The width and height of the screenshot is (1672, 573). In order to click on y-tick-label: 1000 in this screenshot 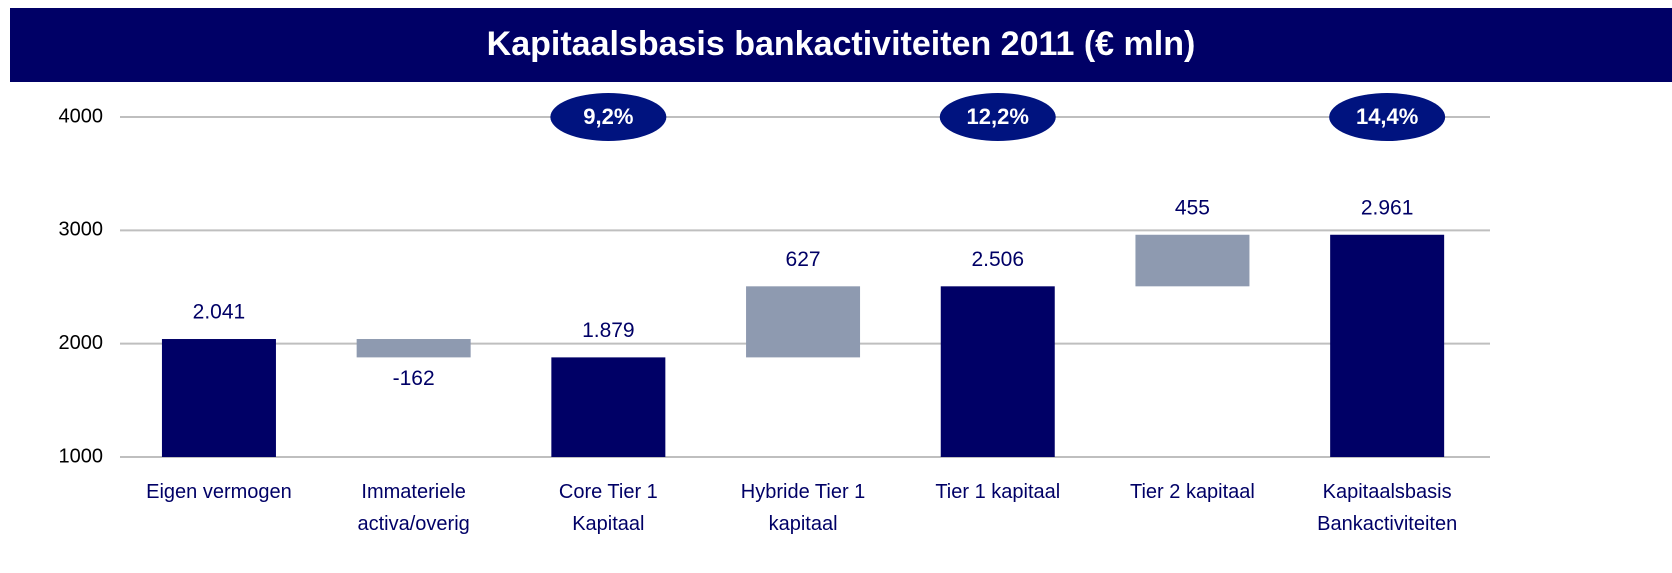, I will do `click(81, 456)`.